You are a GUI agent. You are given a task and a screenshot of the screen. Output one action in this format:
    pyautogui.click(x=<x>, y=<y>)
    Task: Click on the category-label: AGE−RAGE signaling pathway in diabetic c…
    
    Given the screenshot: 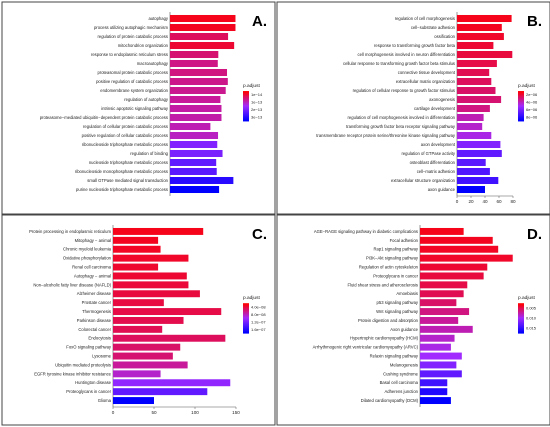 What is the action you would take?
    pyautogui.click(x=366, y=231)
    